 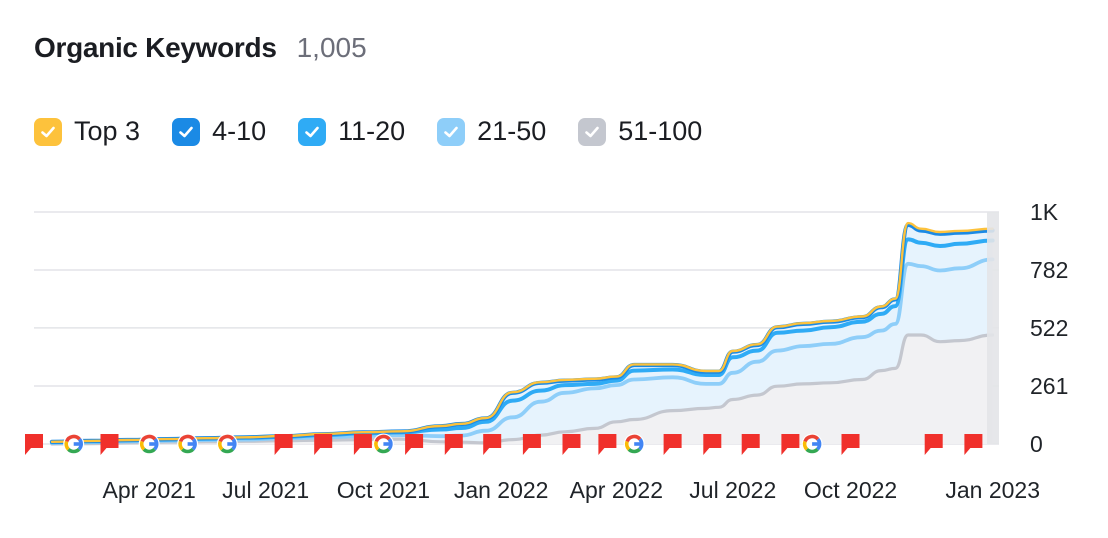 What do you see at coordinates (660, 131) in the screenshot?
I see `legend-label: 51-100` at bounding box center [660, 131].